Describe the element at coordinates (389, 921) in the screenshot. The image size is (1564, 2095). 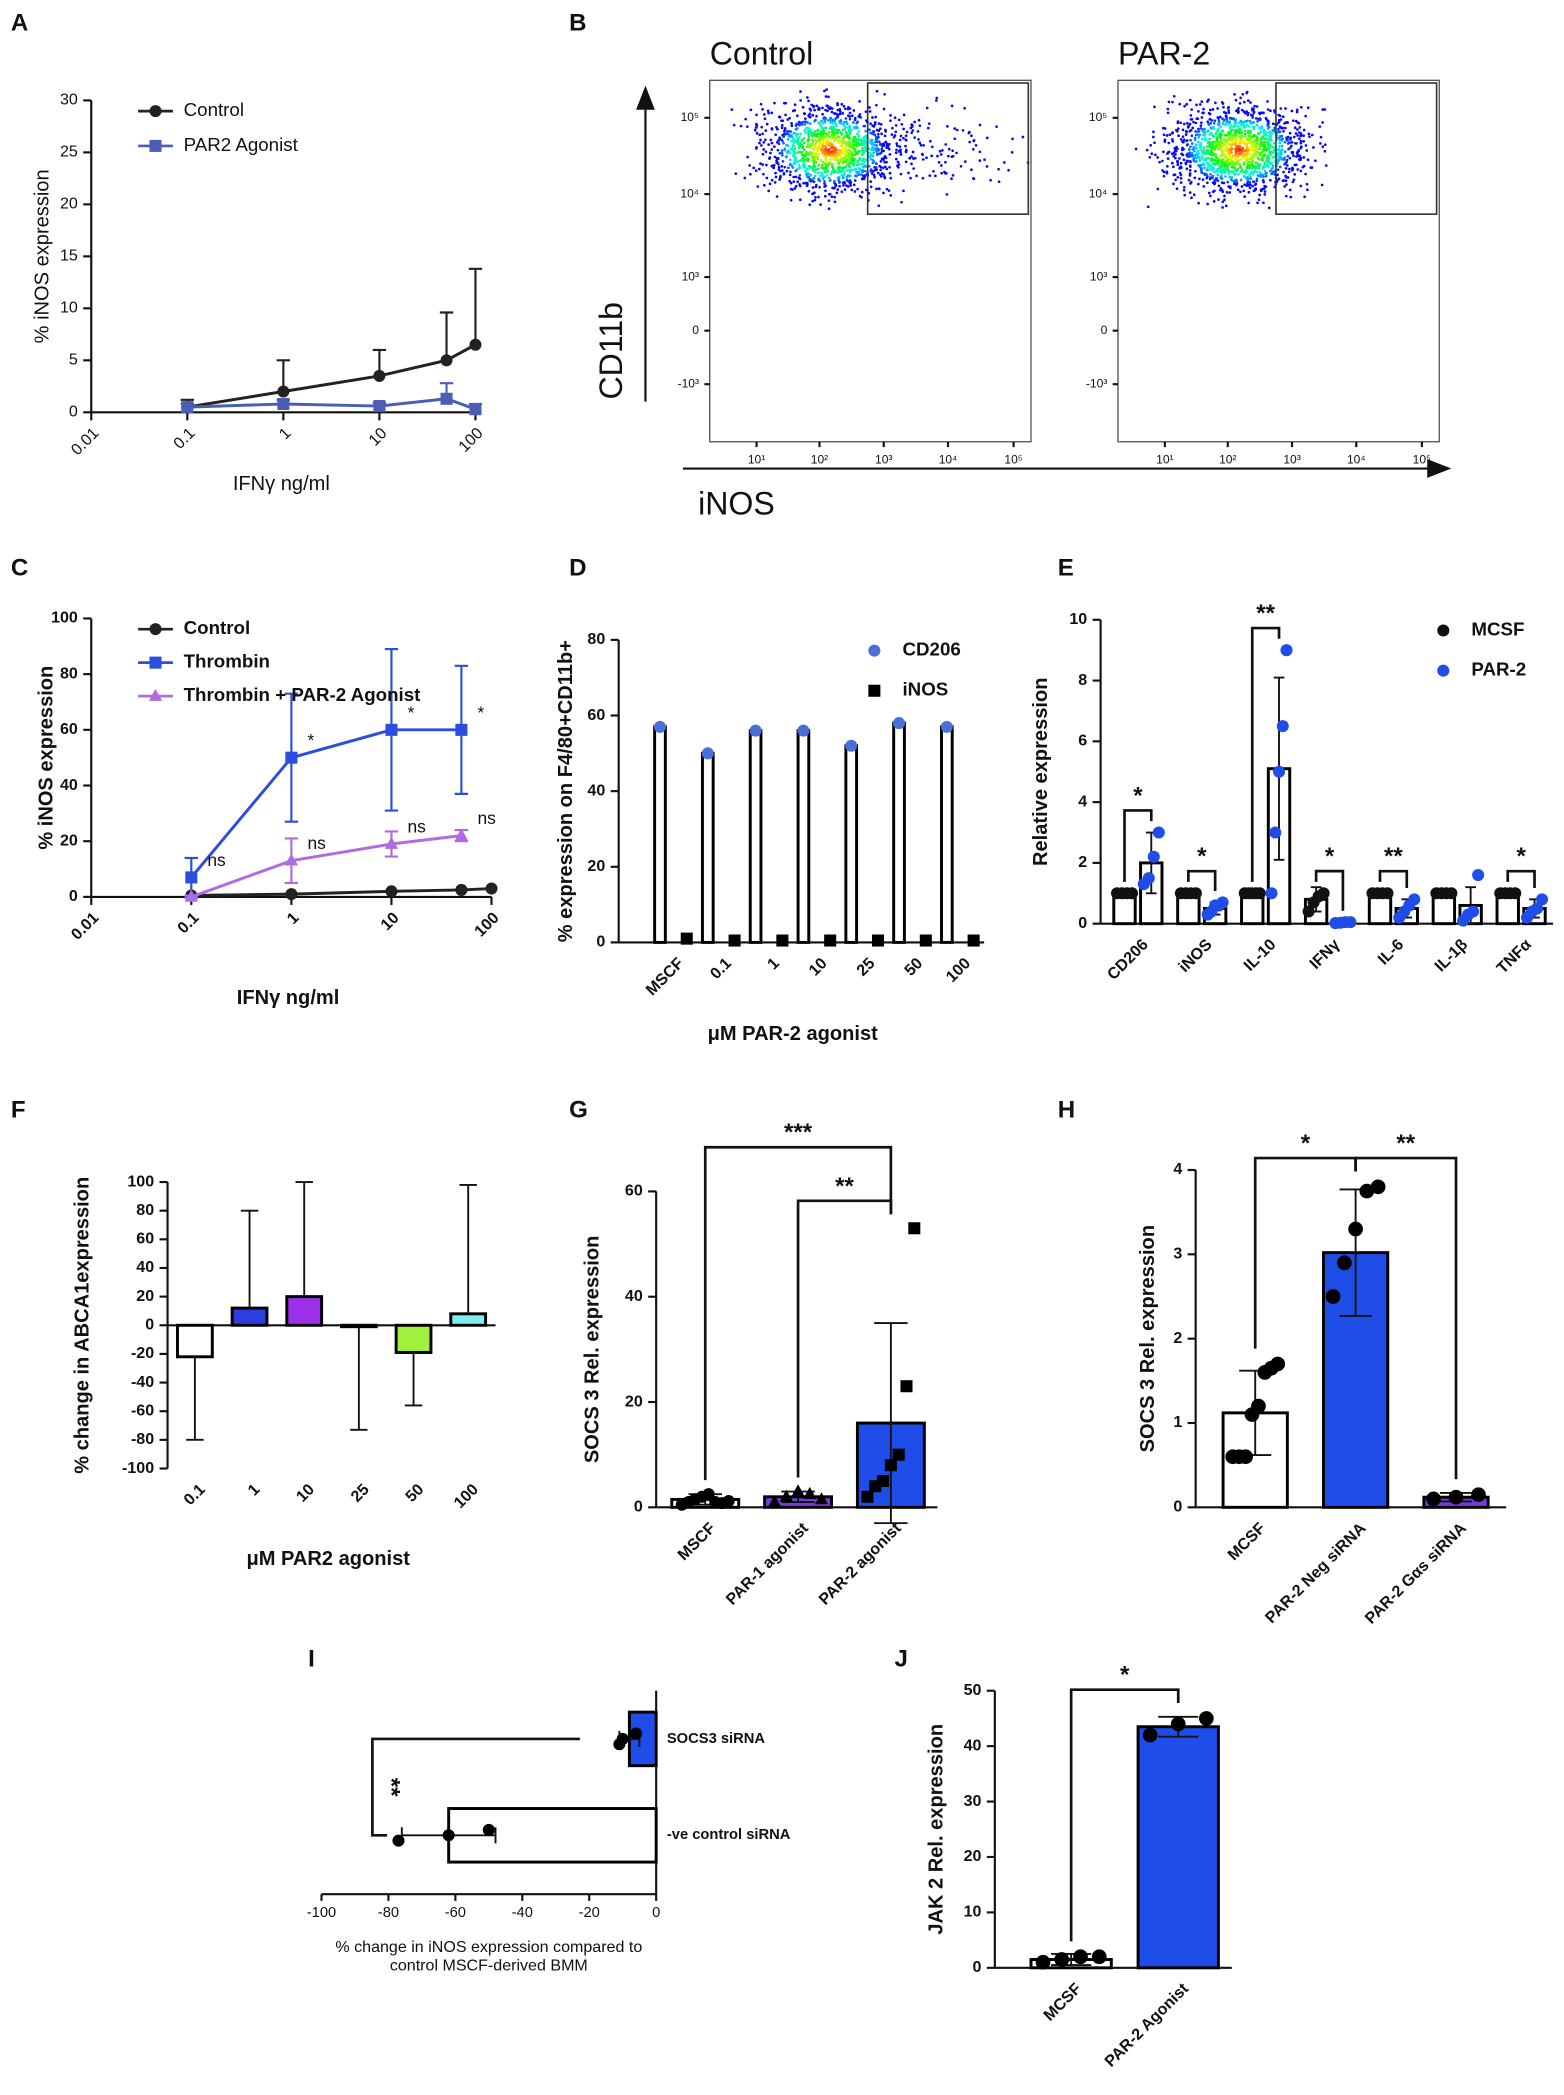
I see `x-tick-label: 10` at that location.